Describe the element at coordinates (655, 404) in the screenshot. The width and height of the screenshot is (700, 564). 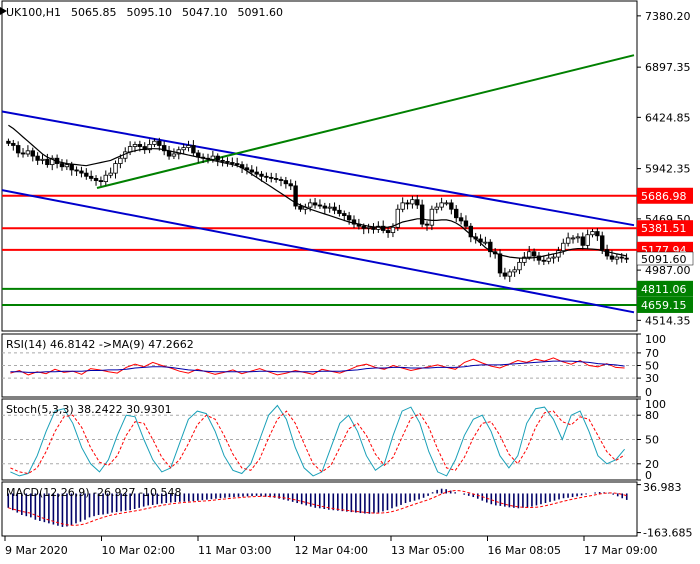
I see `stoch-tick-label: 100` at that location.